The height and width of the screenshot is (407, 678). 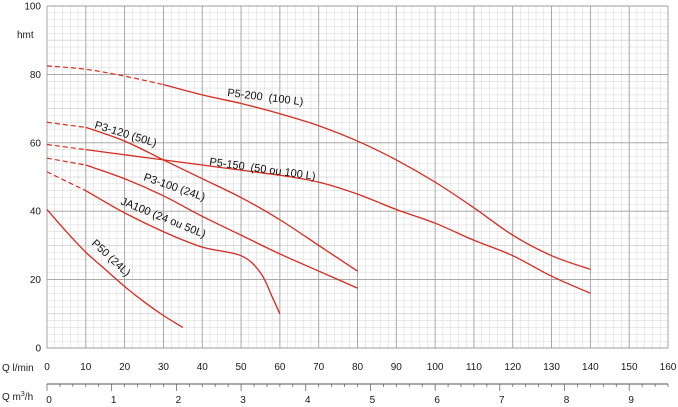 What do you see at coordinates (36, 75) in the screenshot?
I see `y-tick-label: 80` at bounding box center [36, 75].